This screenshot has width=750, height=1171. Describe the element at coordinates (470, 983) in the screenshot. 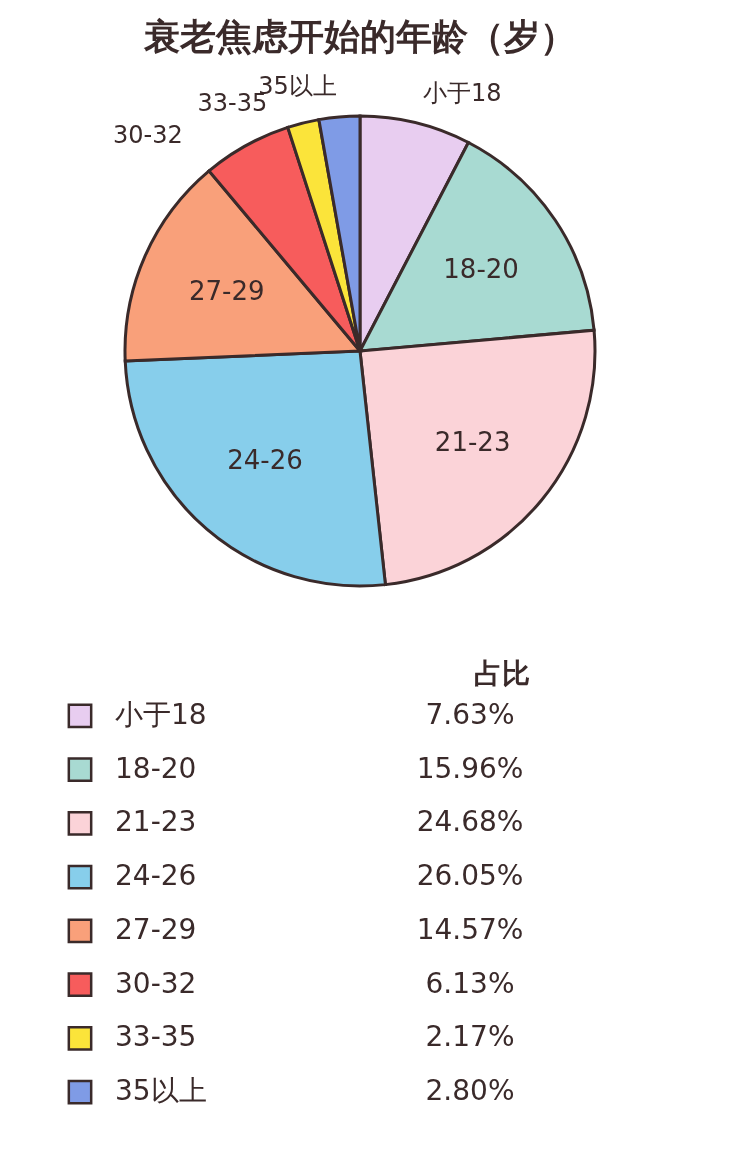

I see `data-label: 6.13%` at that location.